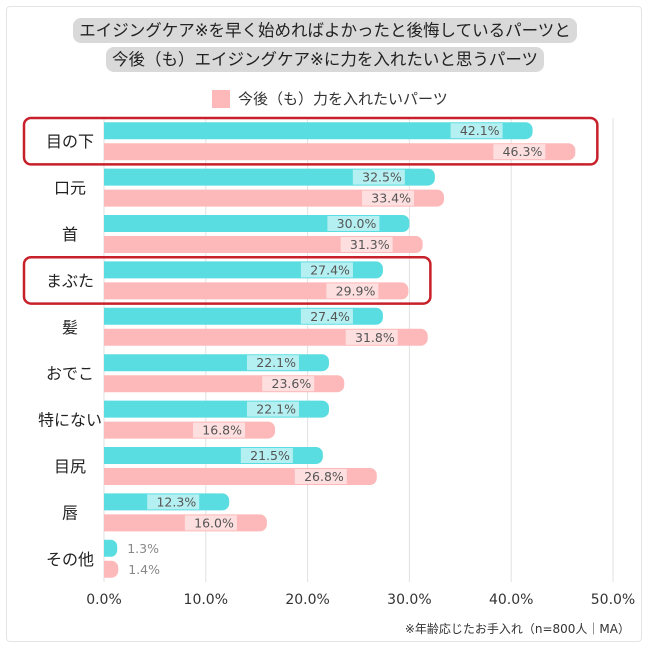 Image resolution: width=650 pixels, height=650 pixels. I want to click on data-label: 30.0%, so click(357, 223).